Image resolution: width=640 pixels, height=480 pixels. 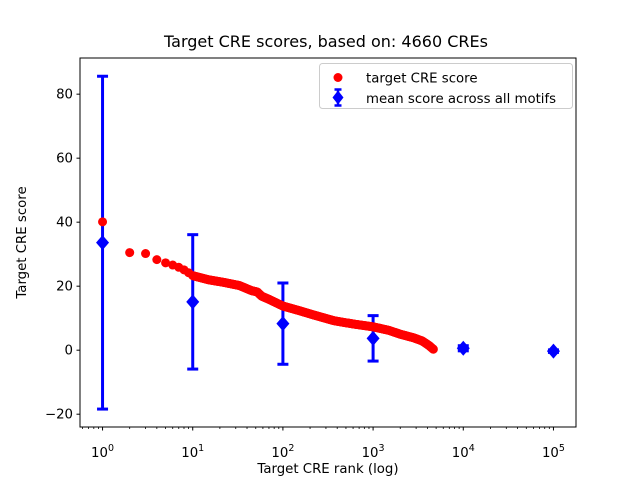 What do you see at coordinates (59, 255) in the screenshot?
I see `y-tick-labels: −20 0 20 40 60 80` at bounding box center [59, 255].